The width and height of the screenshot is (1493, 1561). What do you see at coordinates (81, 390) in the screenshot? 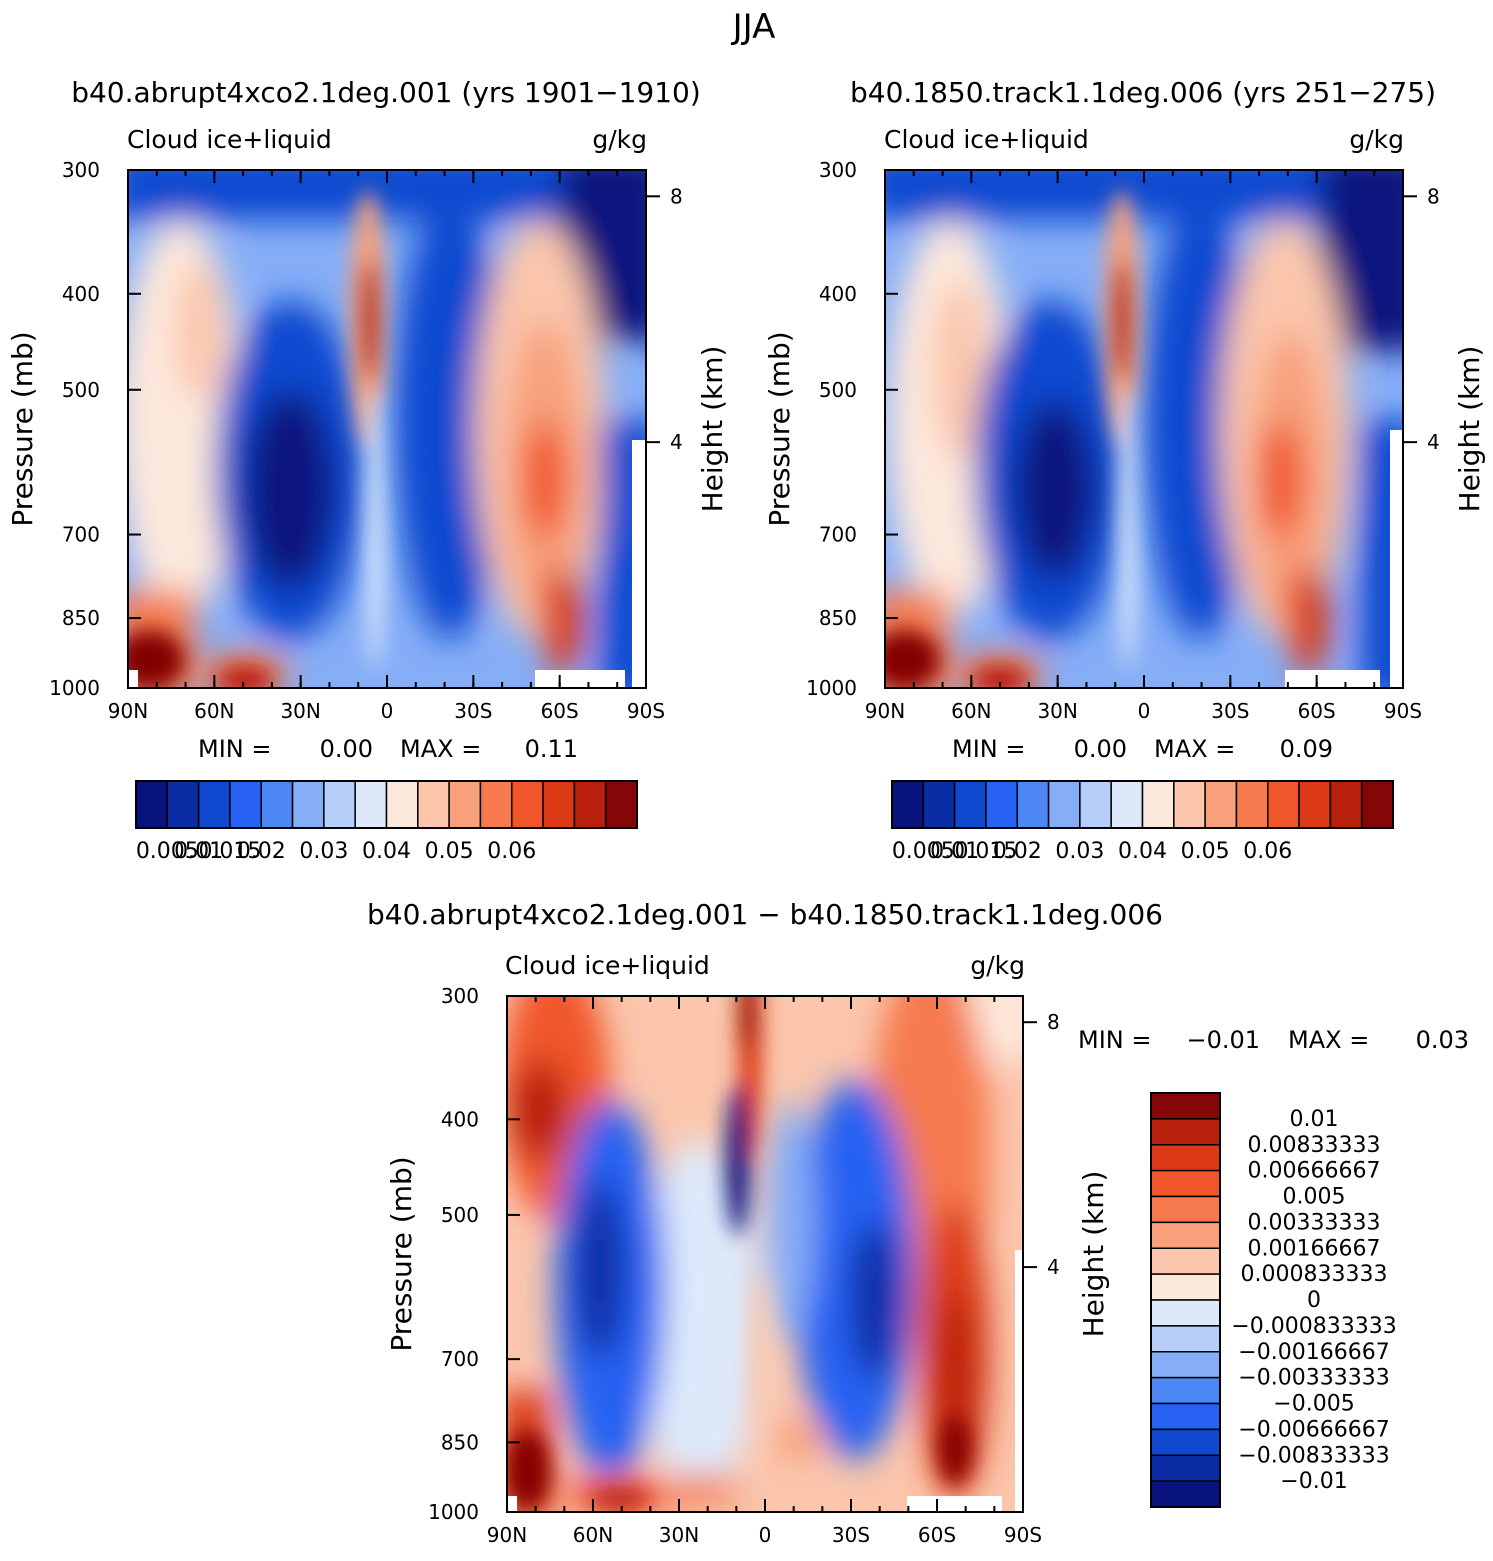
I see `y-tick-label: 500` at bounding box center [81, 390].